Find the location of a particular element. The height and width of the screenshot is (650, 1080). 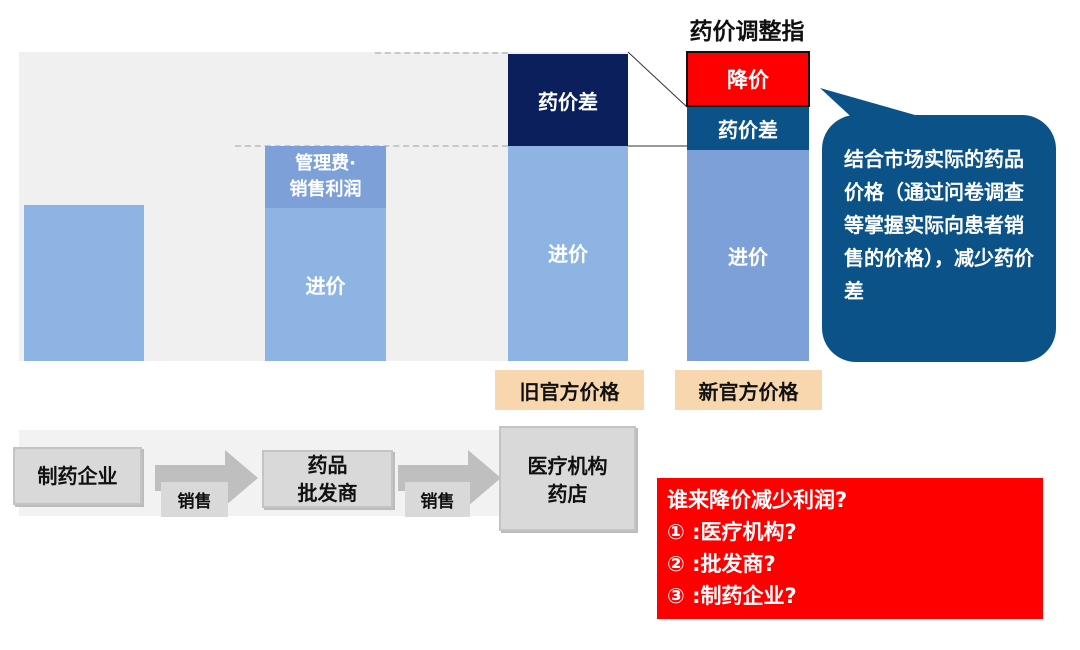

old-price-label: 旧官方价格 is located at coordinates (569, 390).